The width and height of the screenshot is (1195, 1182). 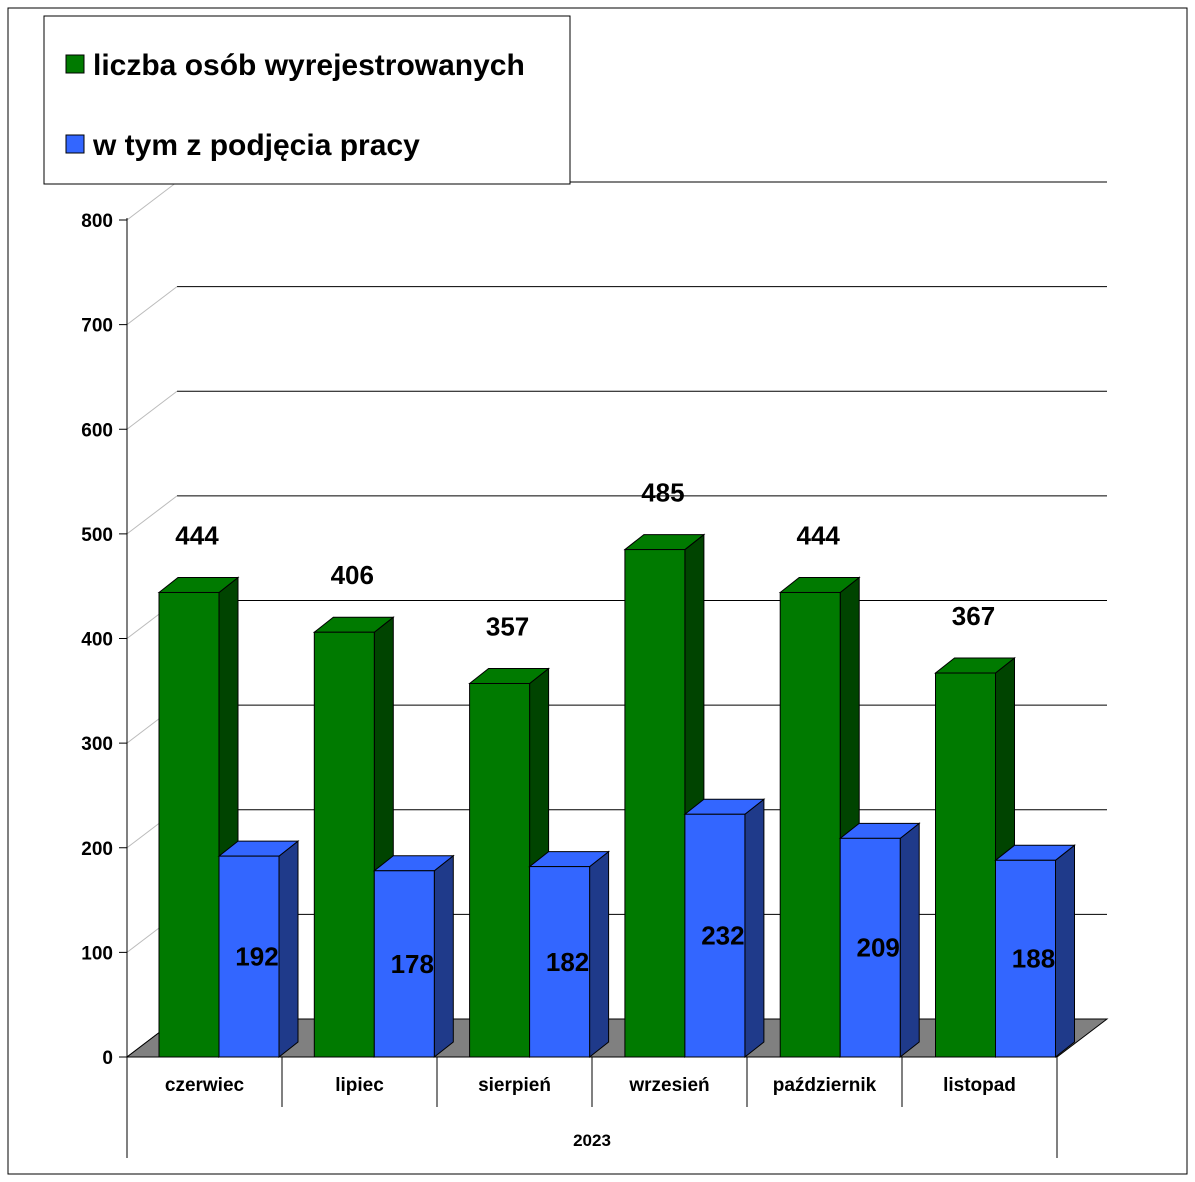 What do you see at coordinates (309, 65) in the screenshot?
I see `legend-entry: liczba osób wyrejestrowanych` at bounding box center [309, 65].